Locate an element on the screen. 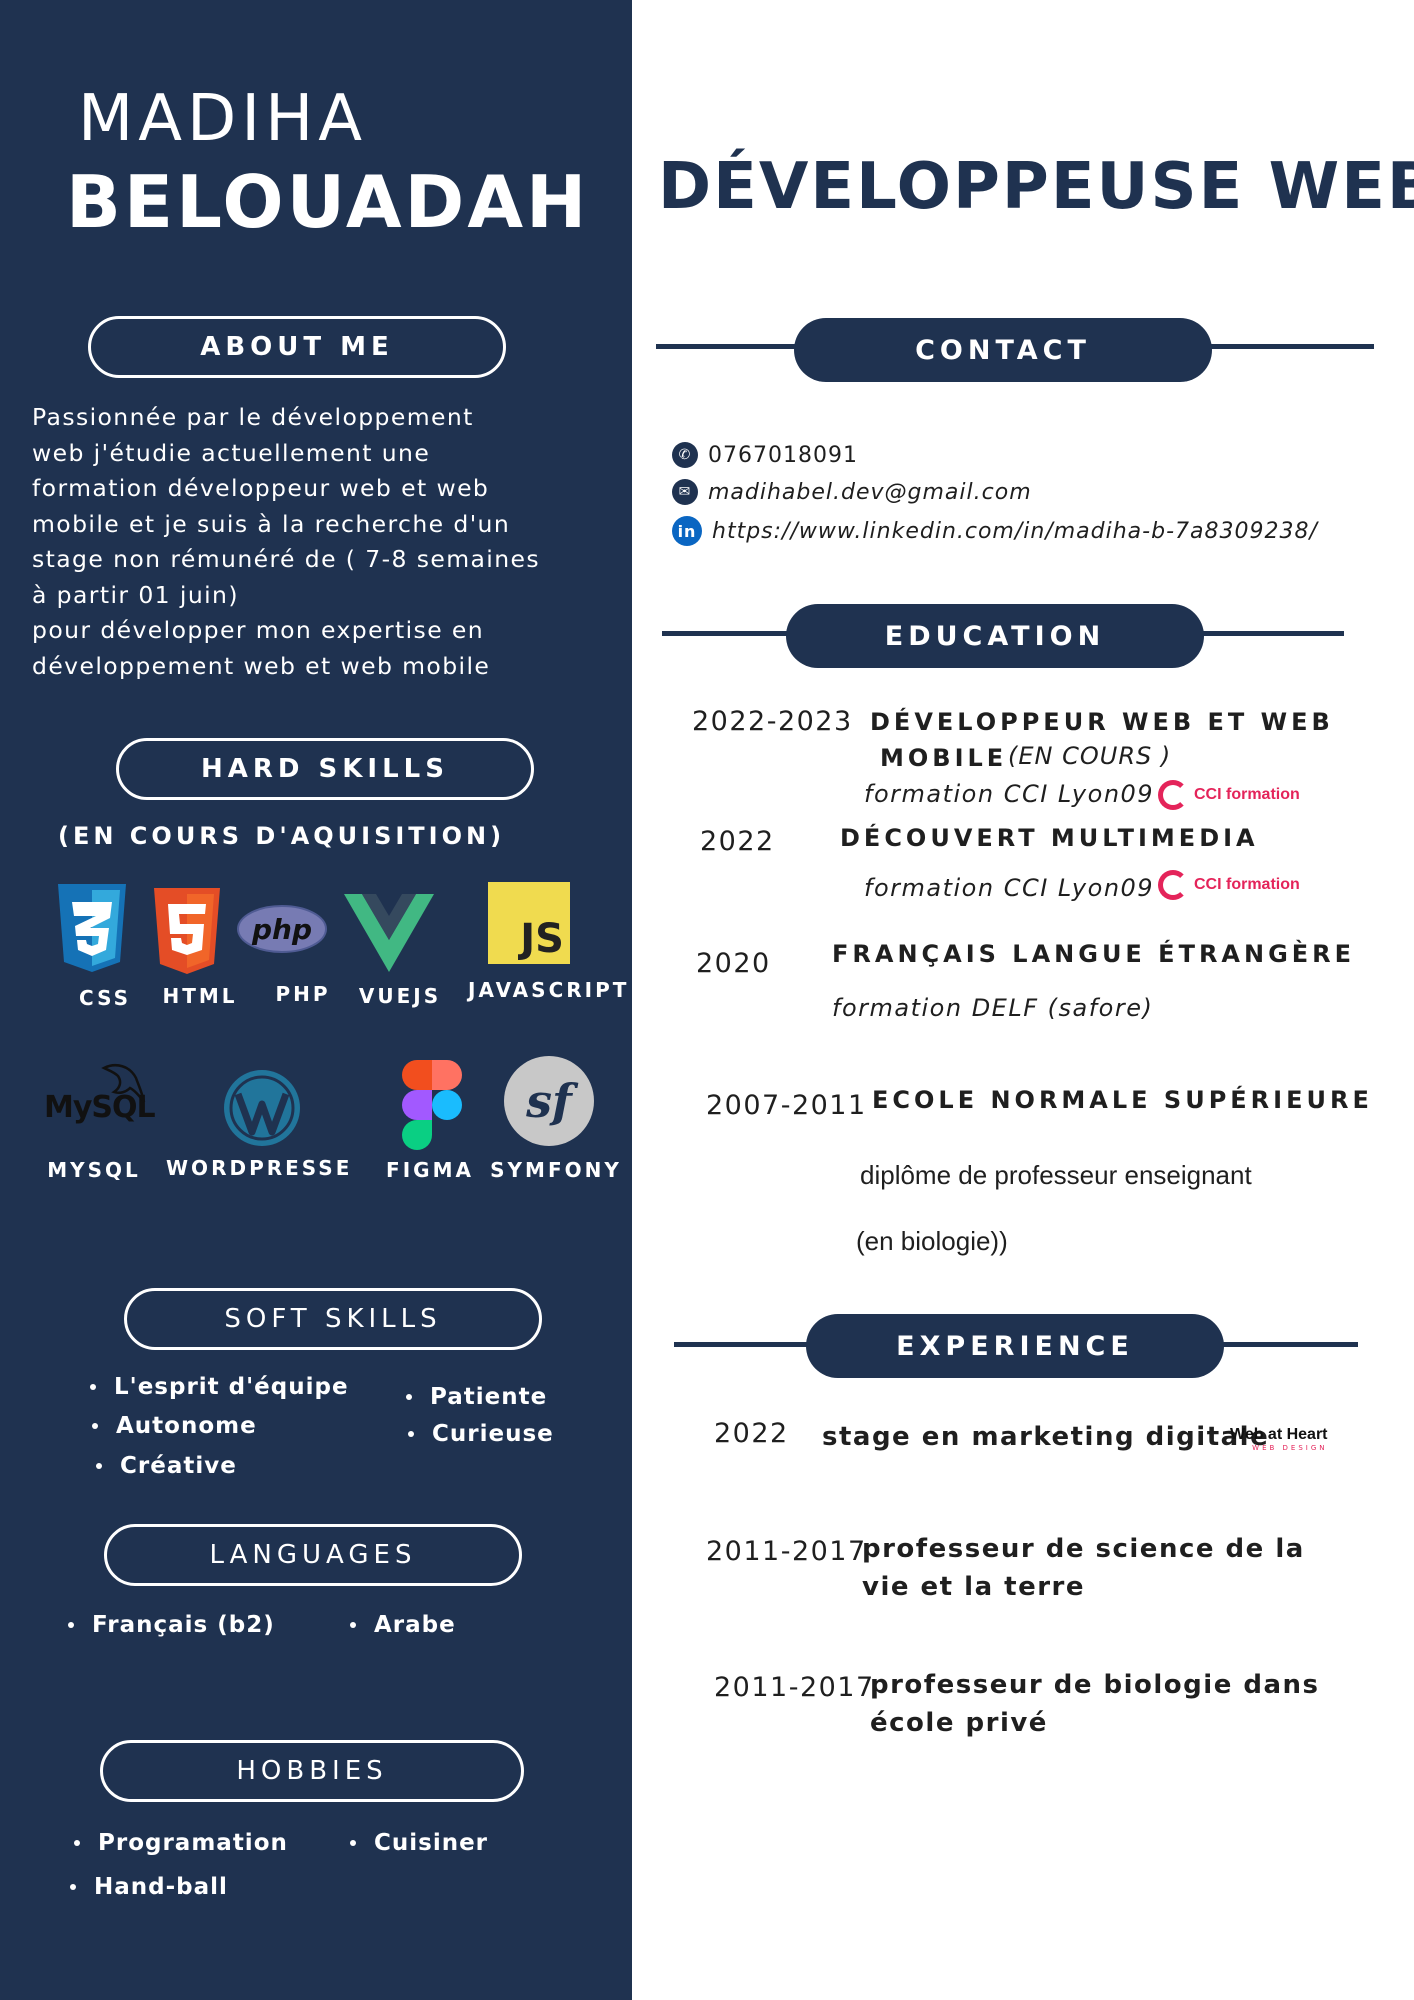 This screenshot has height=2000, width=1414. skill-label: FIGMA is located at coordinates (430, 1170).